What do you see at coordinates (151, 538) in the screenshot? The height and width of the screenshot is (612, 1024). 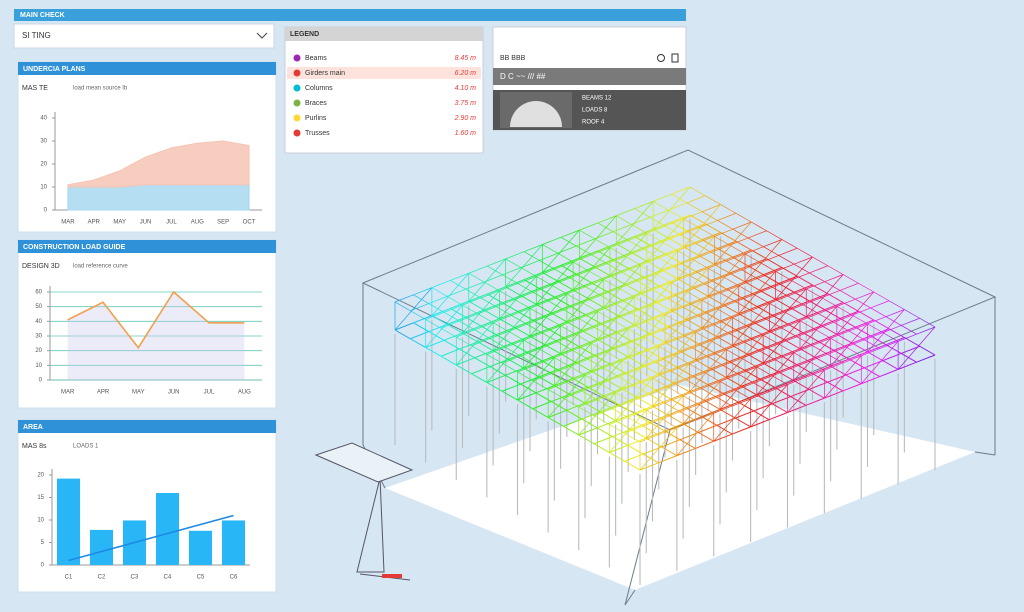 I see `line` at bounding box center [151, 538].